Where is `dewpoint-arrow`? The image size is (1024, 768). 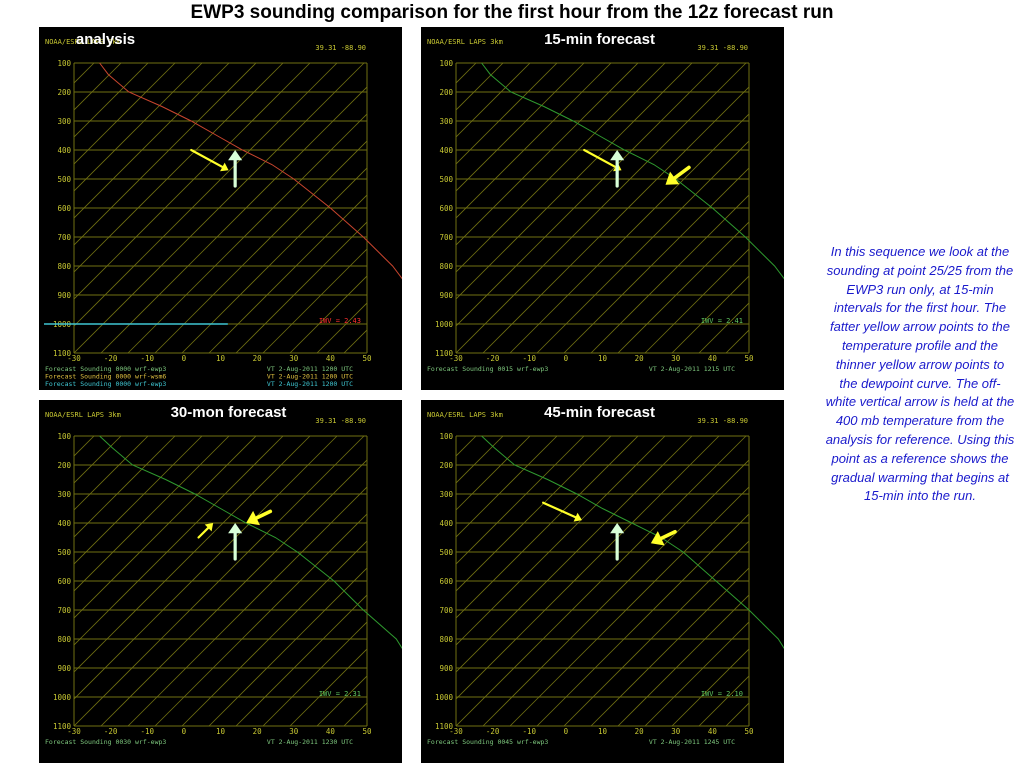
dewpoint-arrow is located at coordinates (205, 531).